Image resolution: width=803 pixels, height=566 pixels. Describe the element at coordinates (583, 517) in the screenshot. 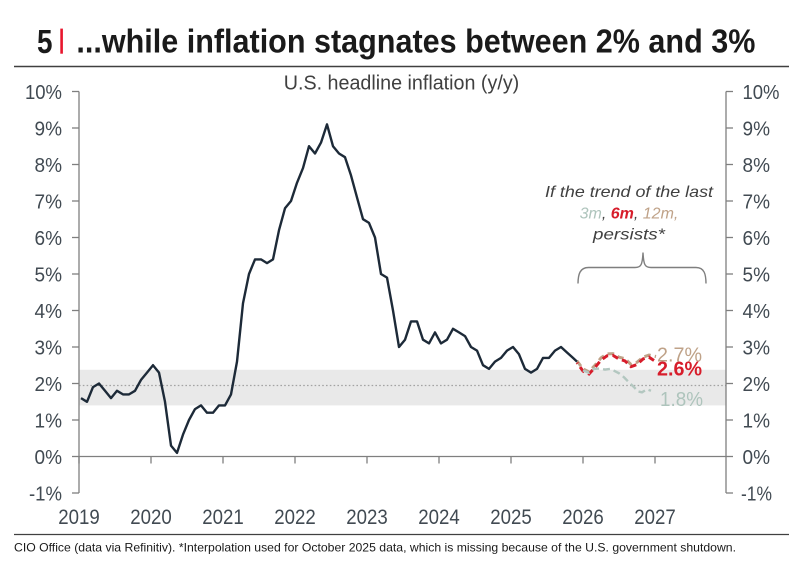

I see `svg-text: 2026` at that location.